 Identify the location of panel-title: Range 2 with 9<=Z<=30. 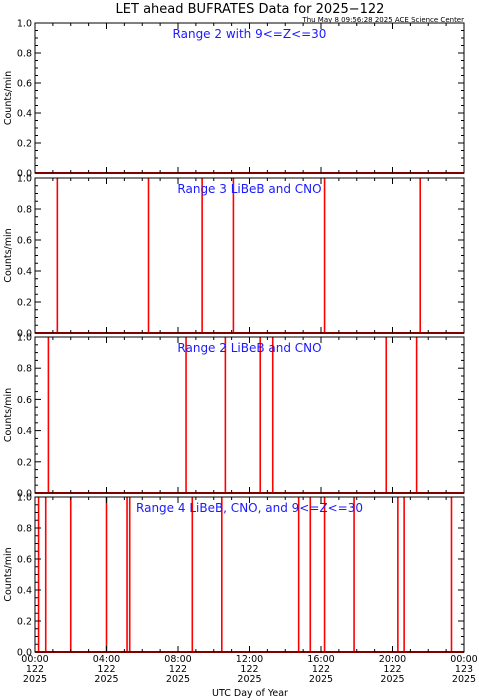
(250, 34).